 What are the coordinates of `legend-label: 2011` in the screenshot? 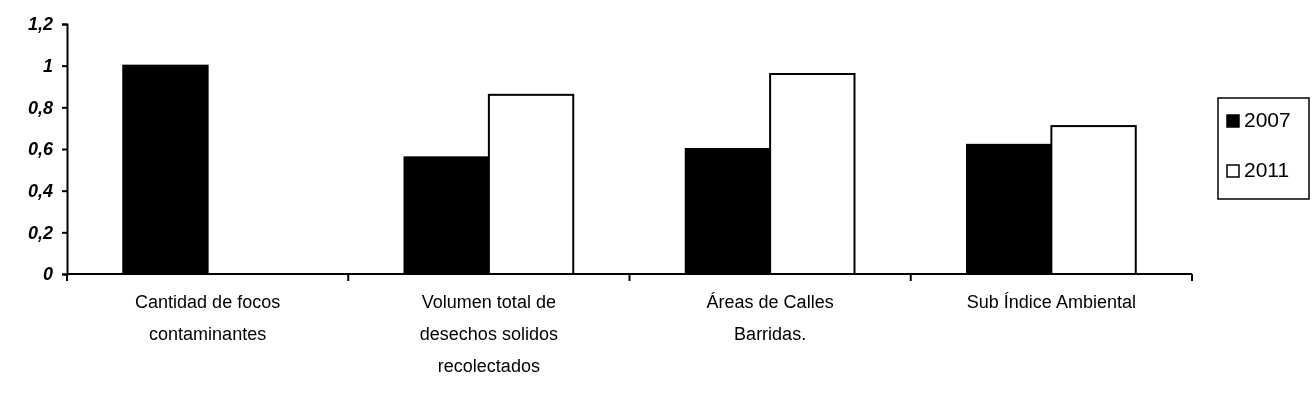 It's located at (1267, 169).